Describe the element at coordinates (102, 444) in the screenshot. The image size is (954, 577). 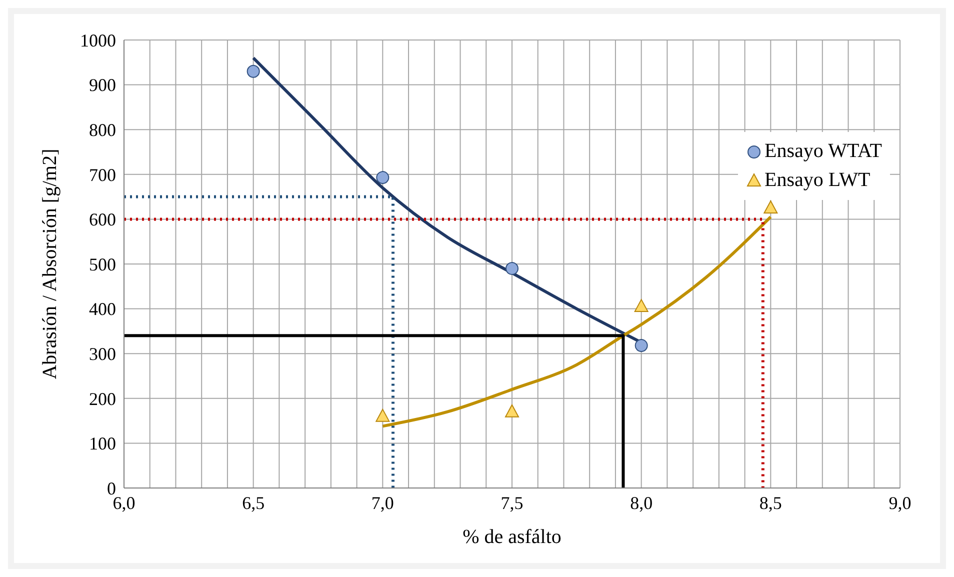
I see `y-tick-label: 100` at that location.